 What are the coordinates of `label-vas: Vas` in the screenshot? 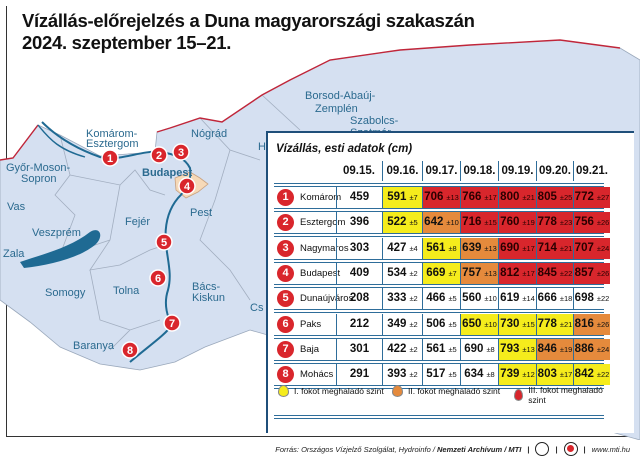 It's located at (16, 207).